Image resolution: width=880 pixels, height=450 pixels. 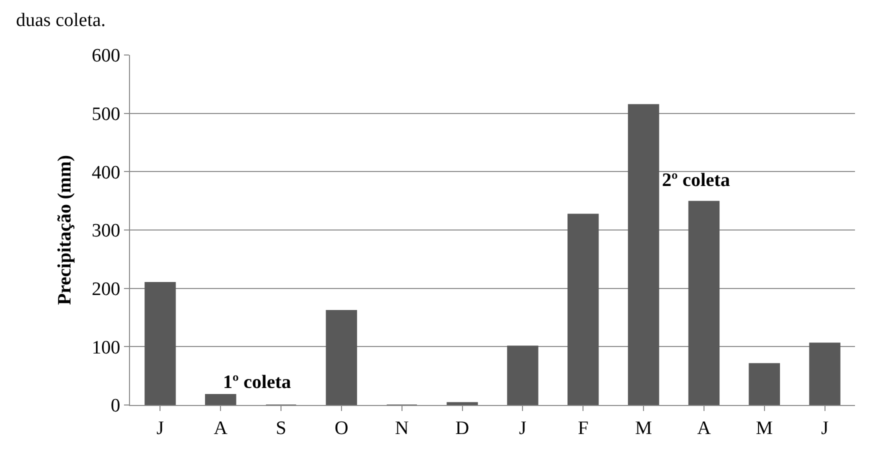 I want to click on text: duas coleta., so click(x=61, y=20).